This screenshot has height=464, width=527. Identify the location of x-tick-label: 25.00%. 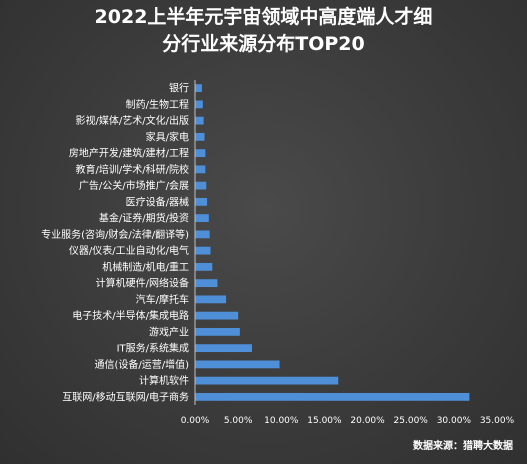
(411, 421).